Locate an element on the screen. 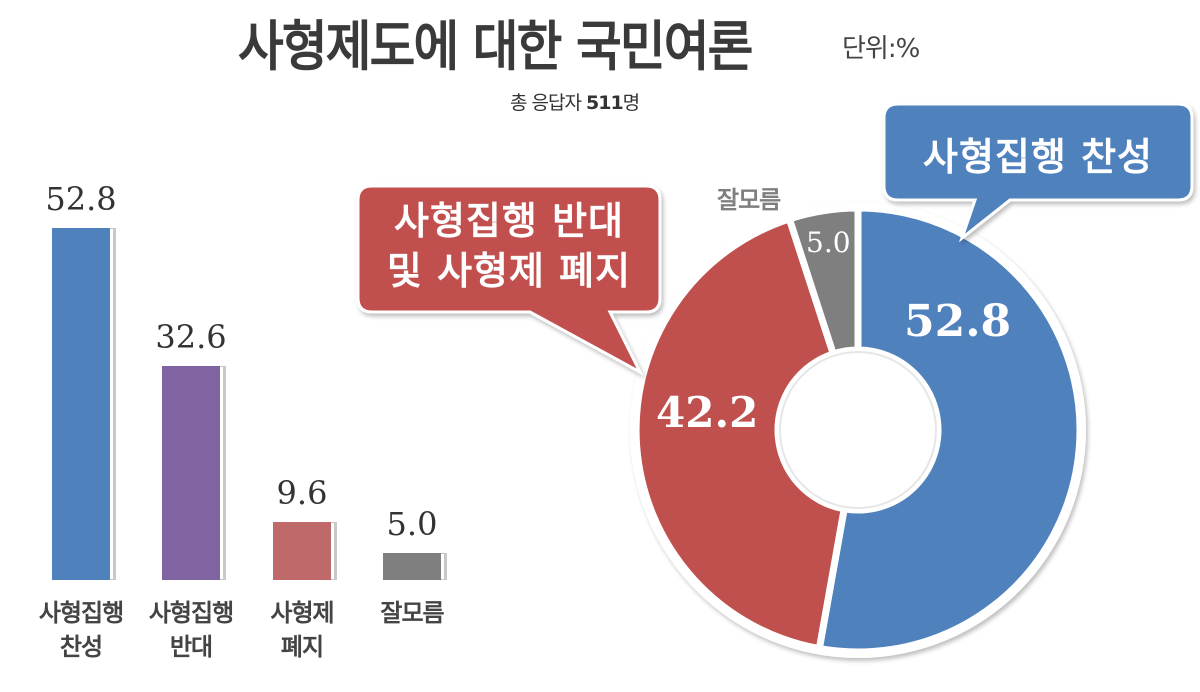  donut-slice-oppose is located at coordinates (740, 433).